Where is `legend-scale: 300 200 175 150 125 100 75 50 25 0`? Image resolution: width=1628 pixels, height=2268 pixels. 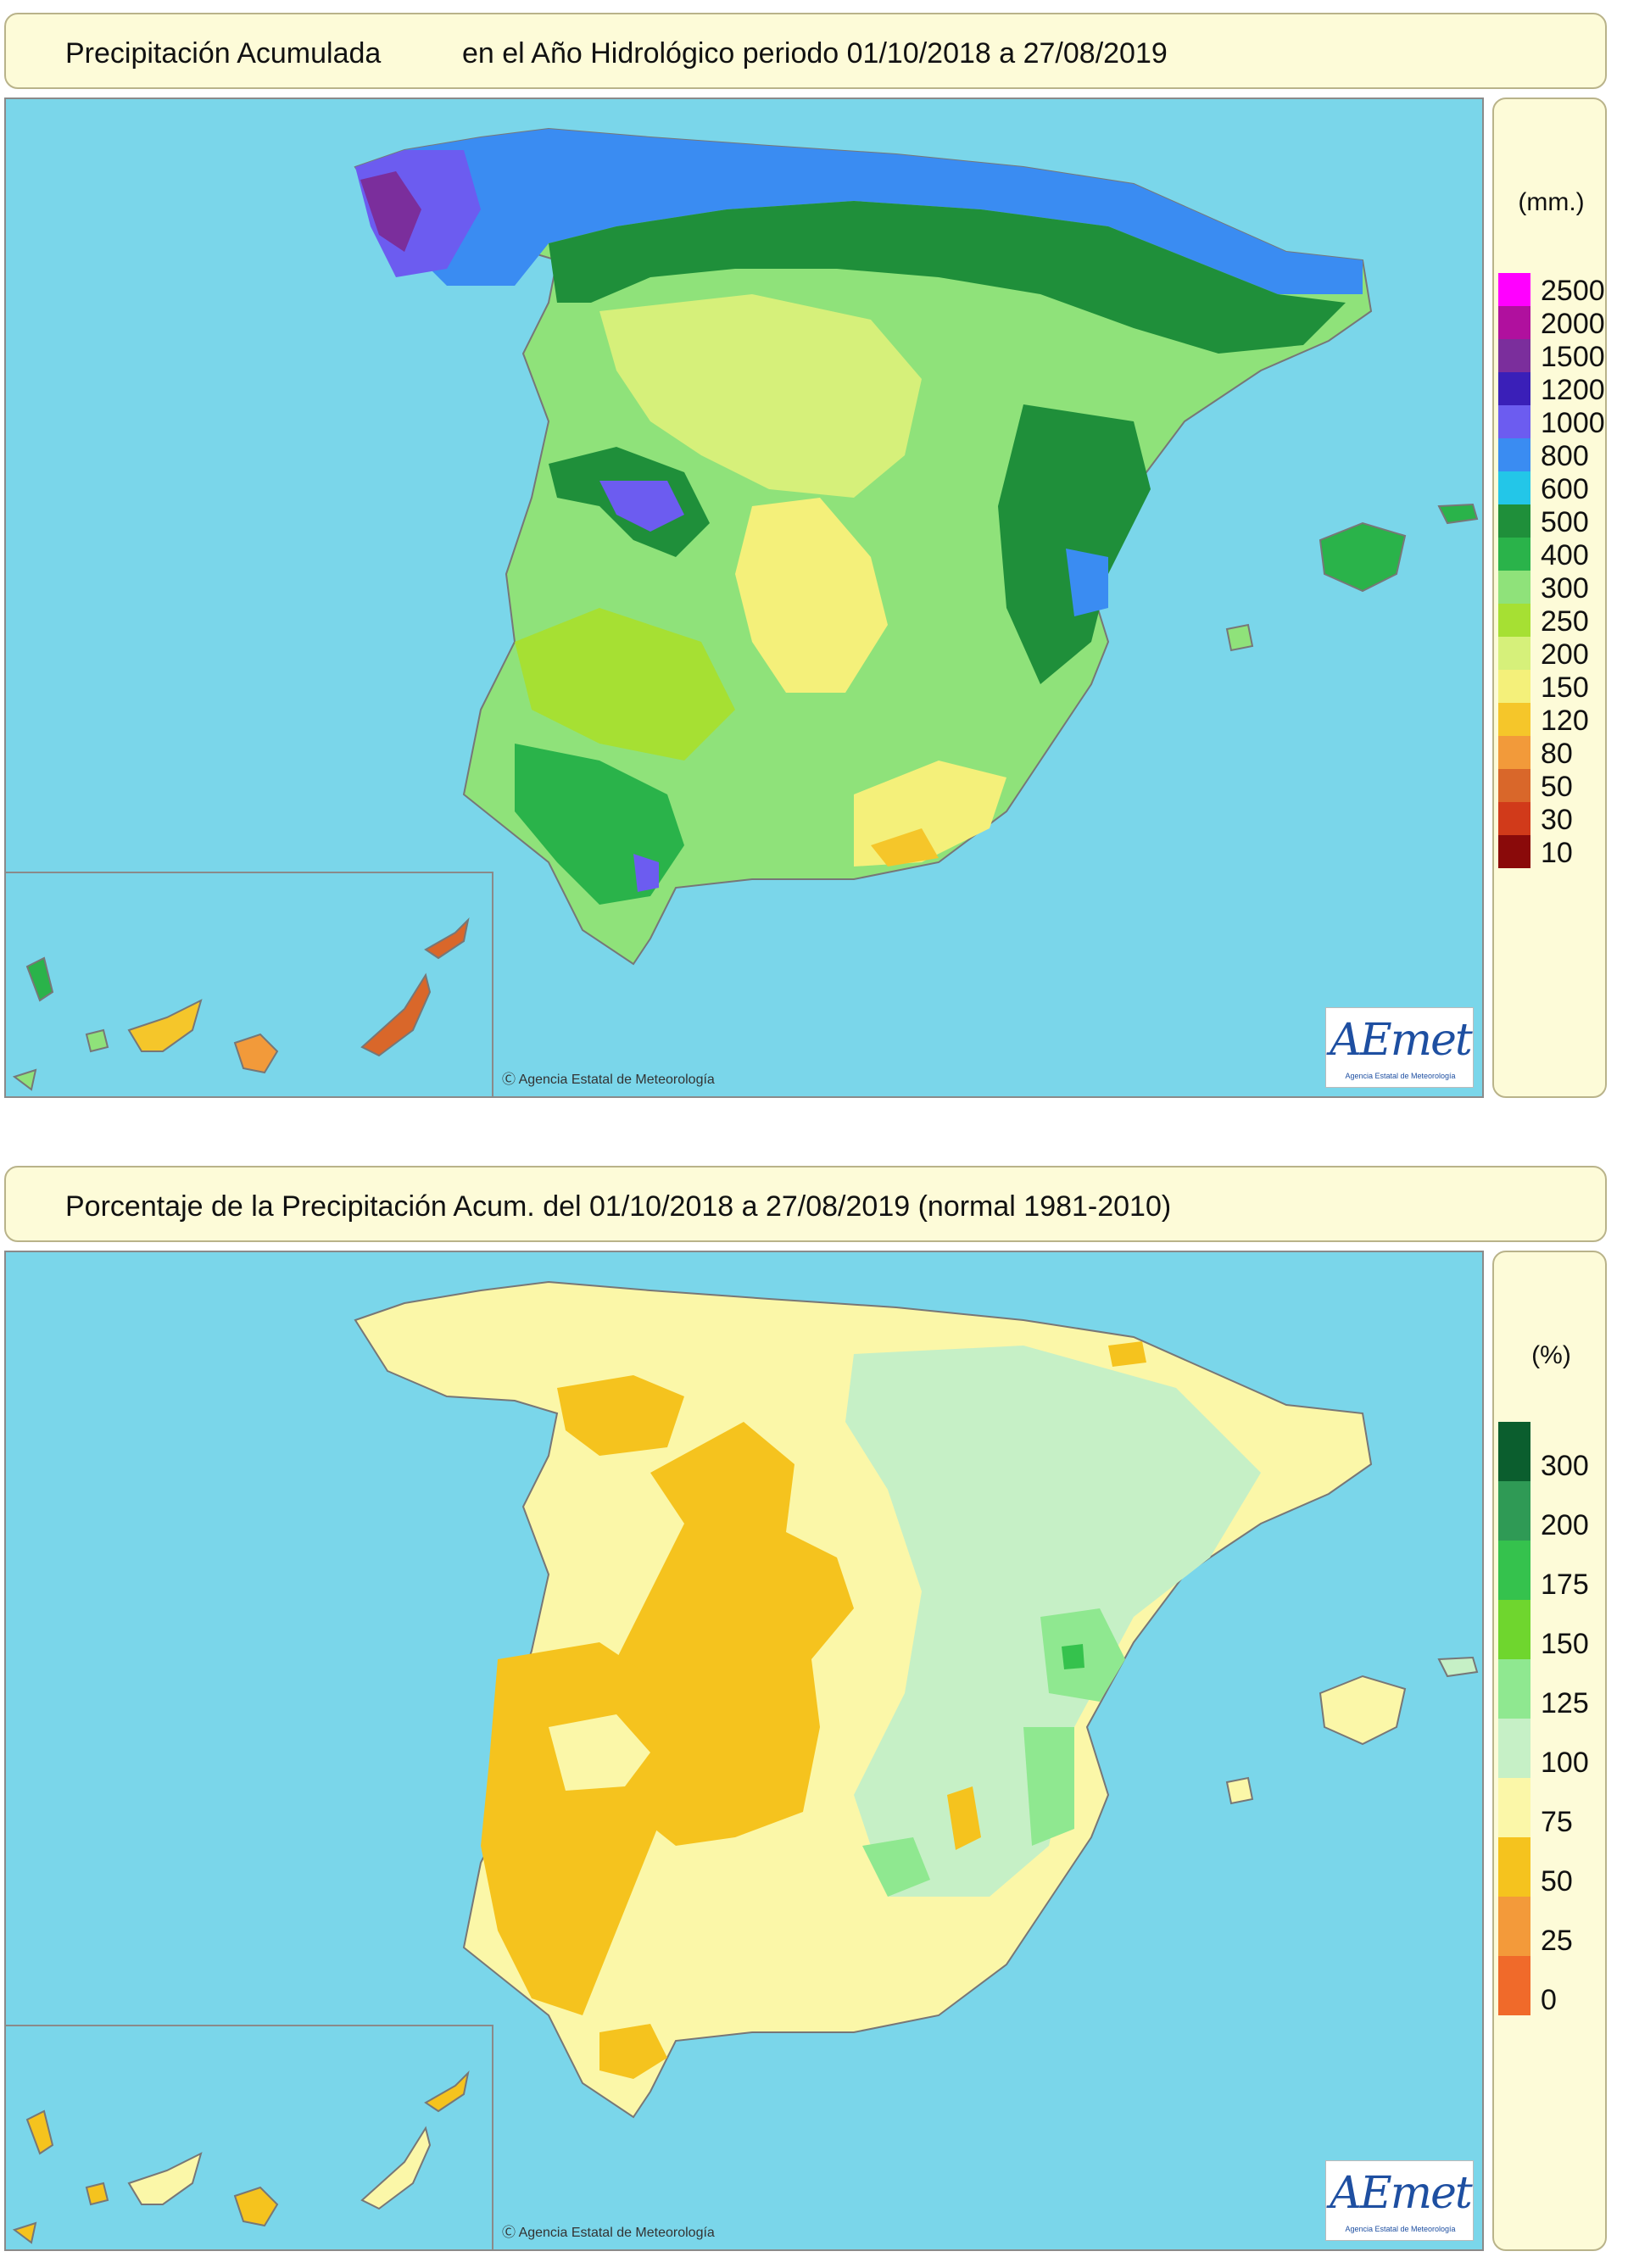
legend-scale: 300 200 175 150 125 100 75 50 25 0 is located at coordinates (1551, 1727).